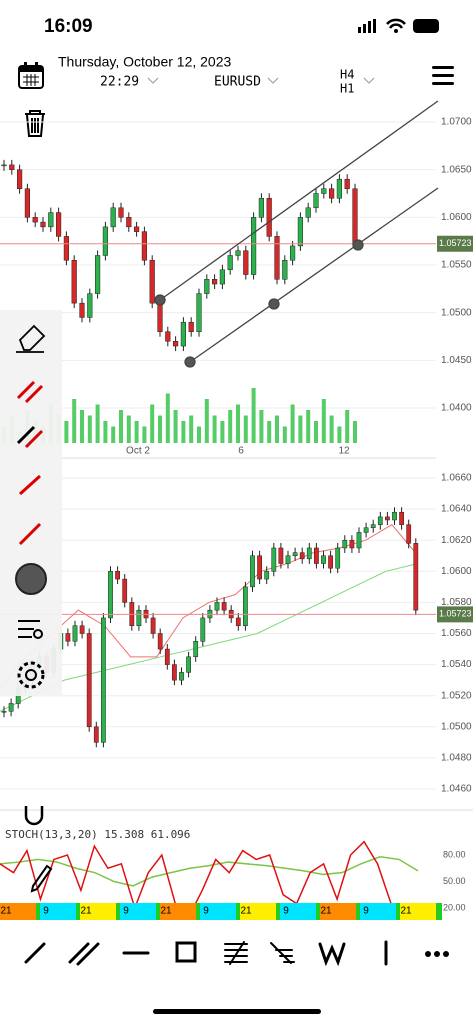 Image resolution: width=473 pixels, height=1024 pixels. What do you see at coordinates (456, 169) in the screenshot?
I see `y-tick-label: 1.0650` at bounding box center [456, 169].